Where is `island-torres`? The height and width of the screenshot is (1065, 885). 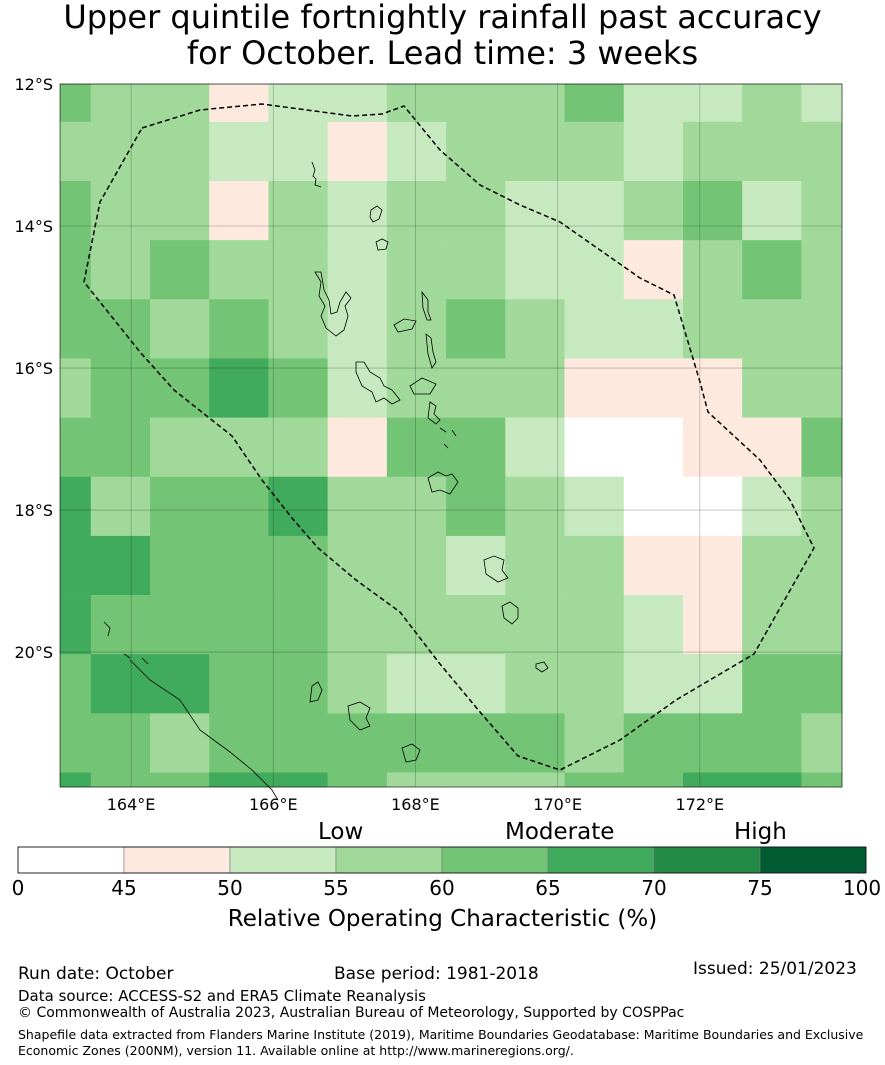
island-torres is located at coordinates (316, 174).